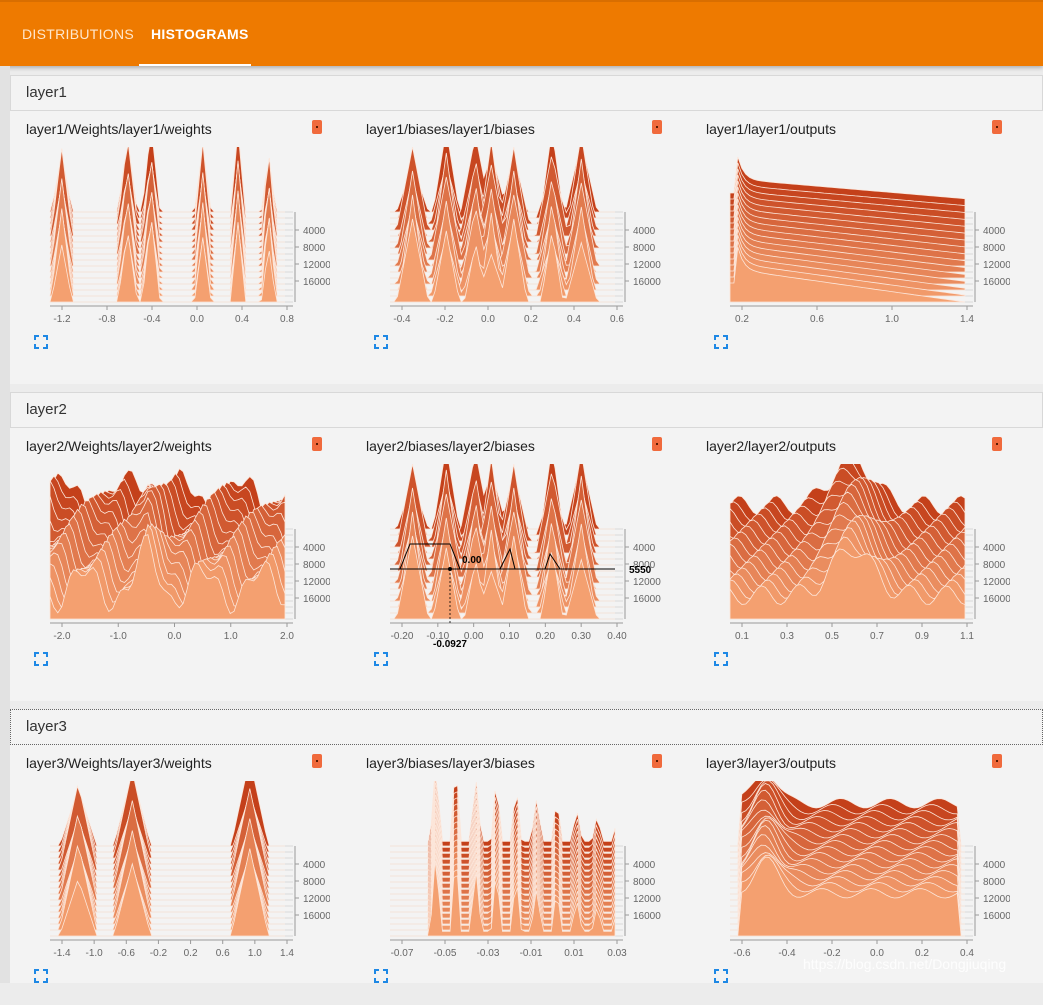 This screenshot has height=1005, width=1043. What do you see at coordinates (526, 93) in the screenshot?
I see `section-header-layer1: layer1` at bounding box center [526, 93].